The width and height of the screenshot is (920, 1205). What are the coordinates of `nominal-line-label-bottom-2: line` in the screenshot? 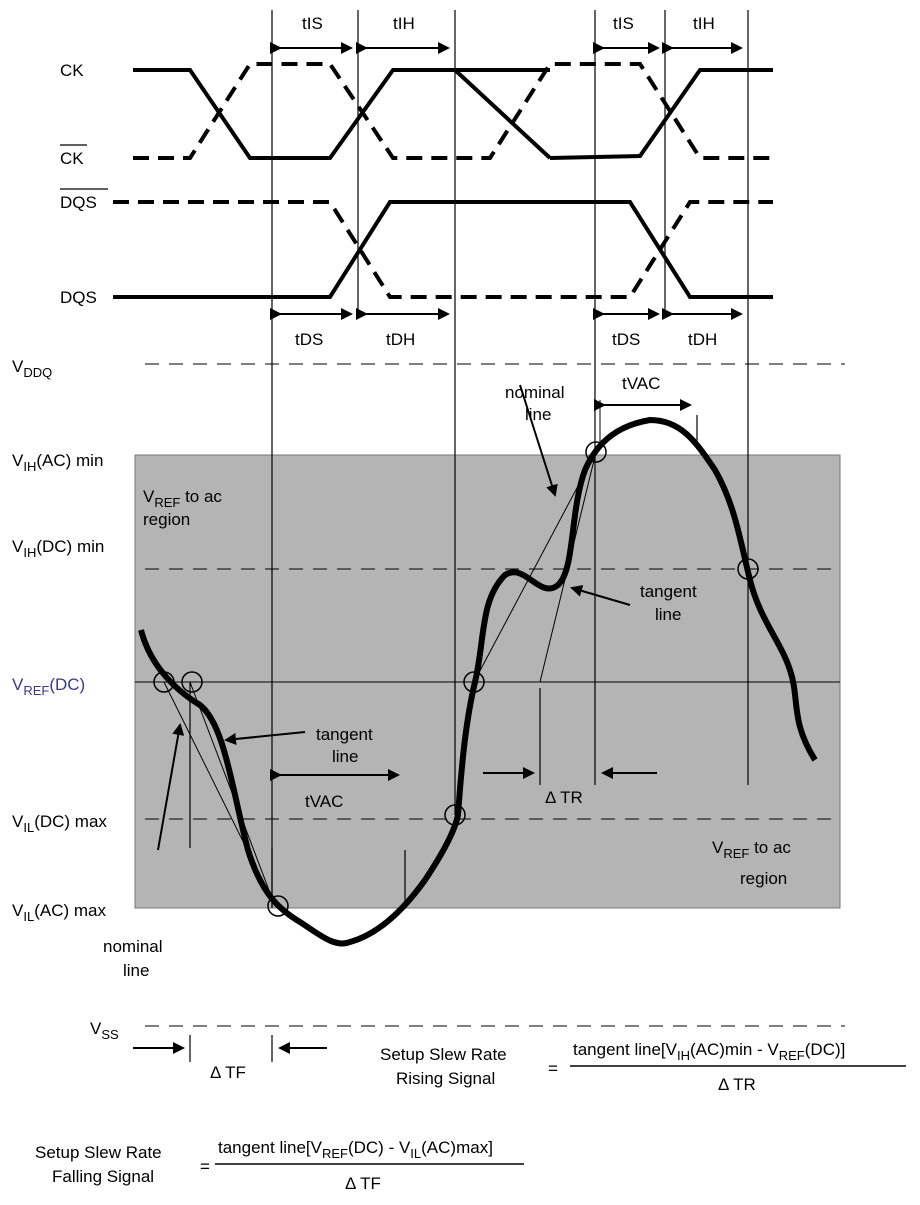 It's located at (136, 970).